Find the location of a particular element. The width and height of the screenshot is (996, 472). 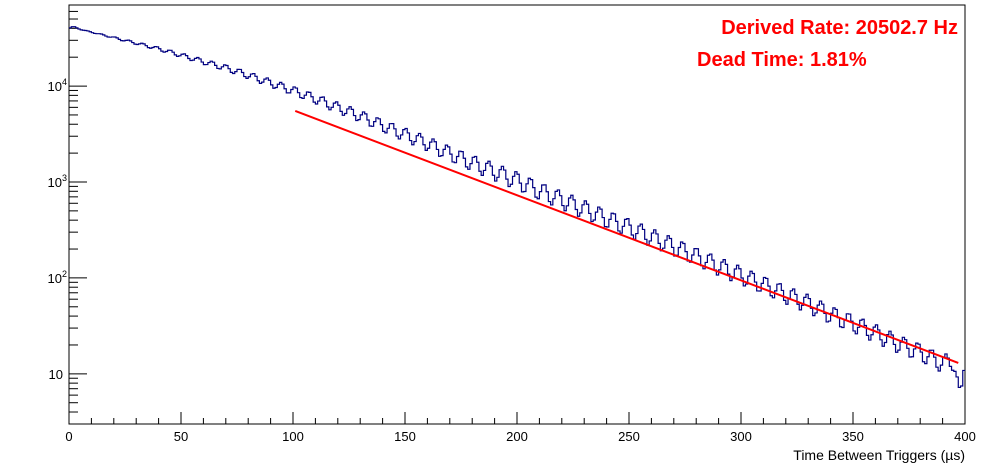

x-tick-label: 100 is located at coordinates (293, 436).